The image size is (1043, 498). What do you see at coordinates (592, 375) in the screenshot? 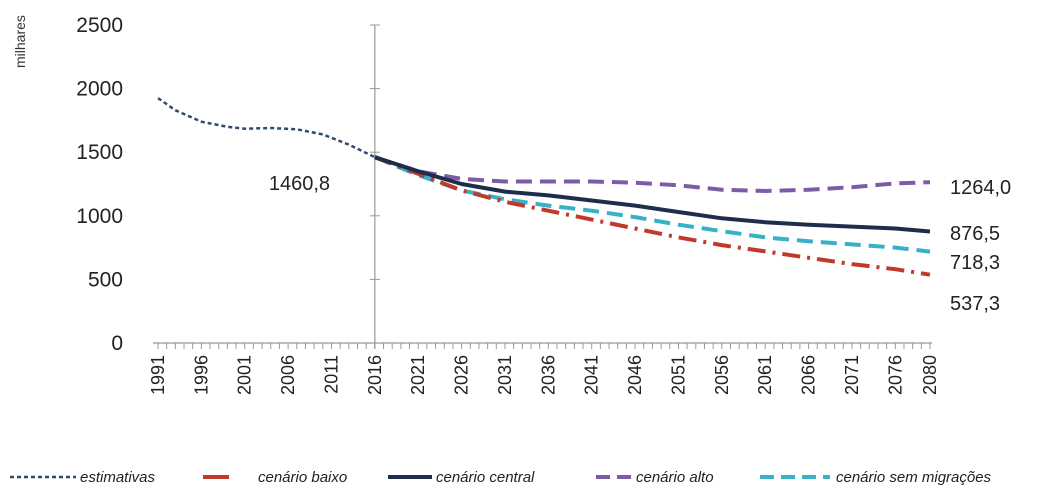
I see `x-tick-label: 2041` at bounding box center [592, 375].